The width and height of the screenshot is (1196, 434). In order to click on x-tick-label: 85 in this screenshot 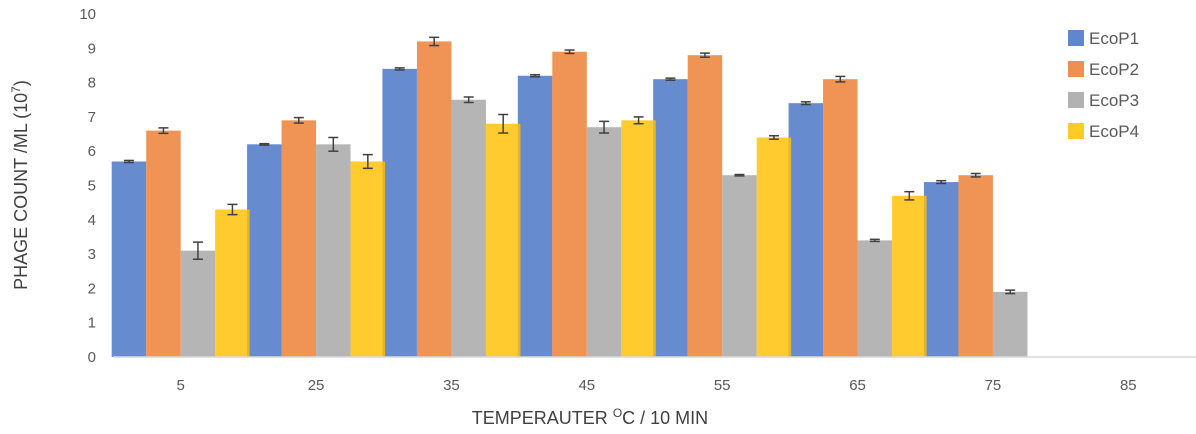, I will do `click(1128, 385)`.